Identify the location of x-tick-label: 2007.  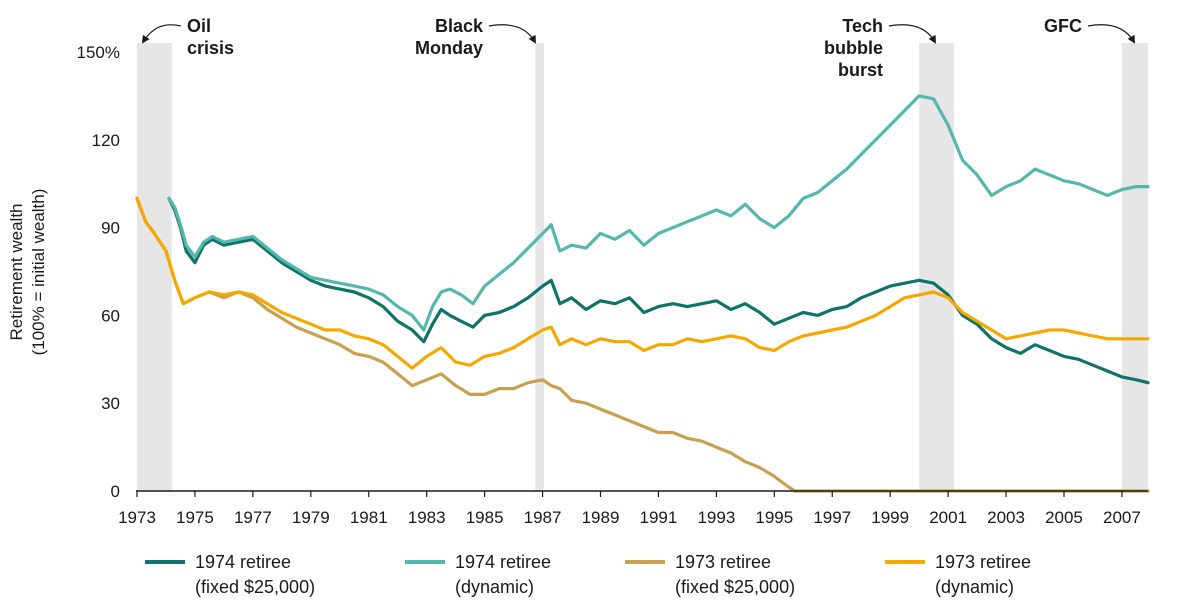
(1122, 517).